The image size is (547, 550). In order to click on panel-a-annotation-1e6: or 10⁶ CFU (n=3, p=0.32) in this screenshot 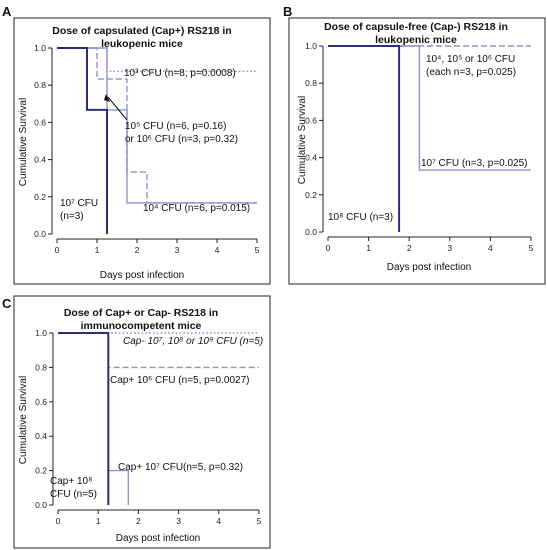, I will do `click(181, 139)`.